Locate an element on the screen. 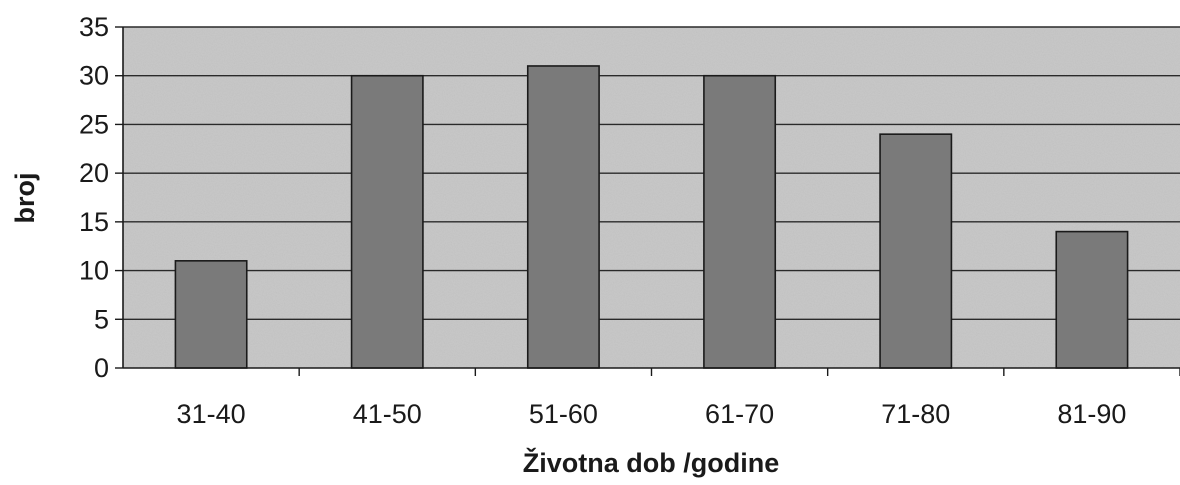 This screenshot has width=1180, height=485. y-tick-label: 15 is located at coordinates (94, 222).